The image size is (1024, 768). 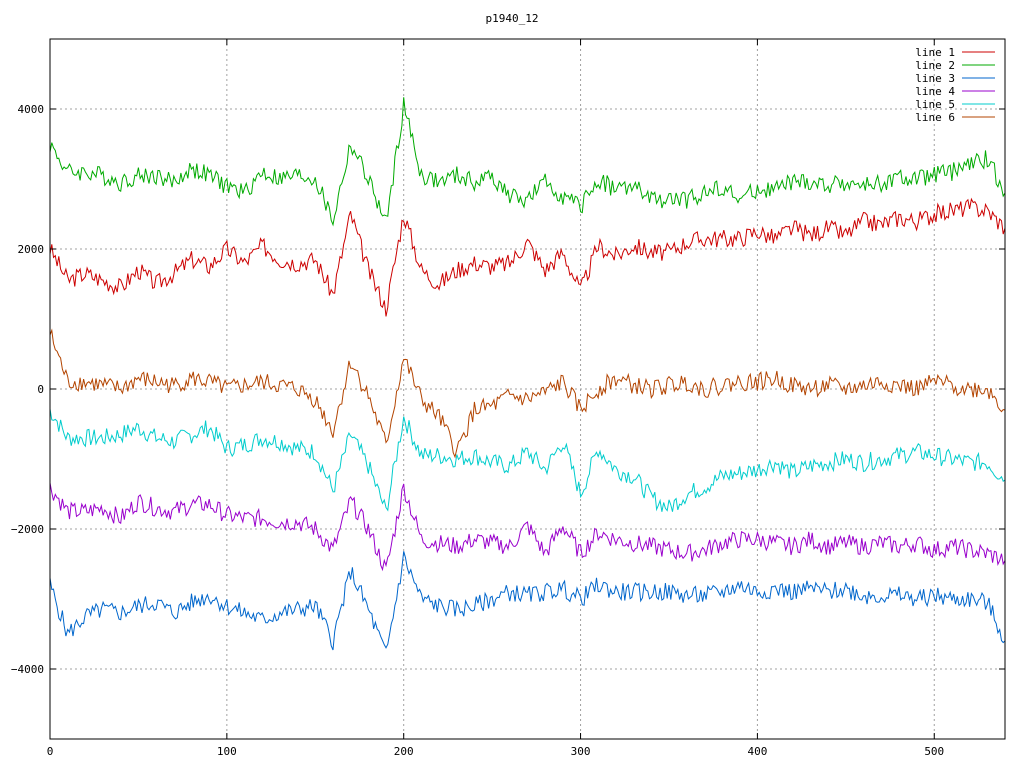 What do you see at coordinates (404, 751) in the screenshot?
I see `x-tick-label: 200` at bounding box center [404, 751].